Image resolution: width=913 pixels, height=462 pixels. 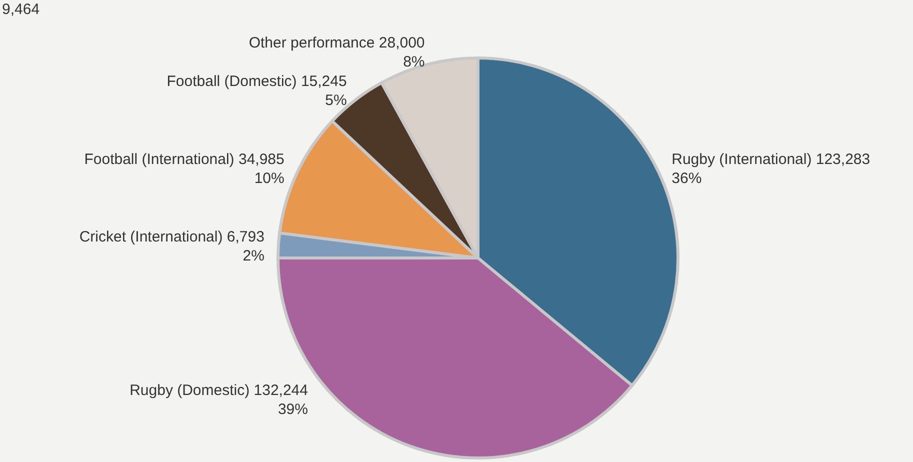 I want to click on data-label: 10%, so click(x=269, y=178).